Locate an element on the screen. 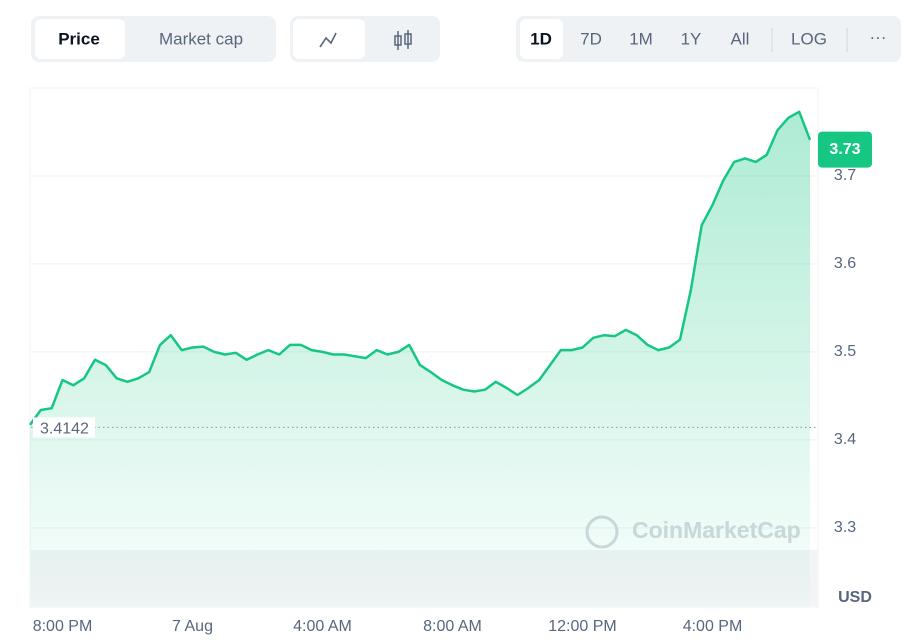 The height and width of the screenshot is (640, 902). line-icon is located at coordinates (328, 40).